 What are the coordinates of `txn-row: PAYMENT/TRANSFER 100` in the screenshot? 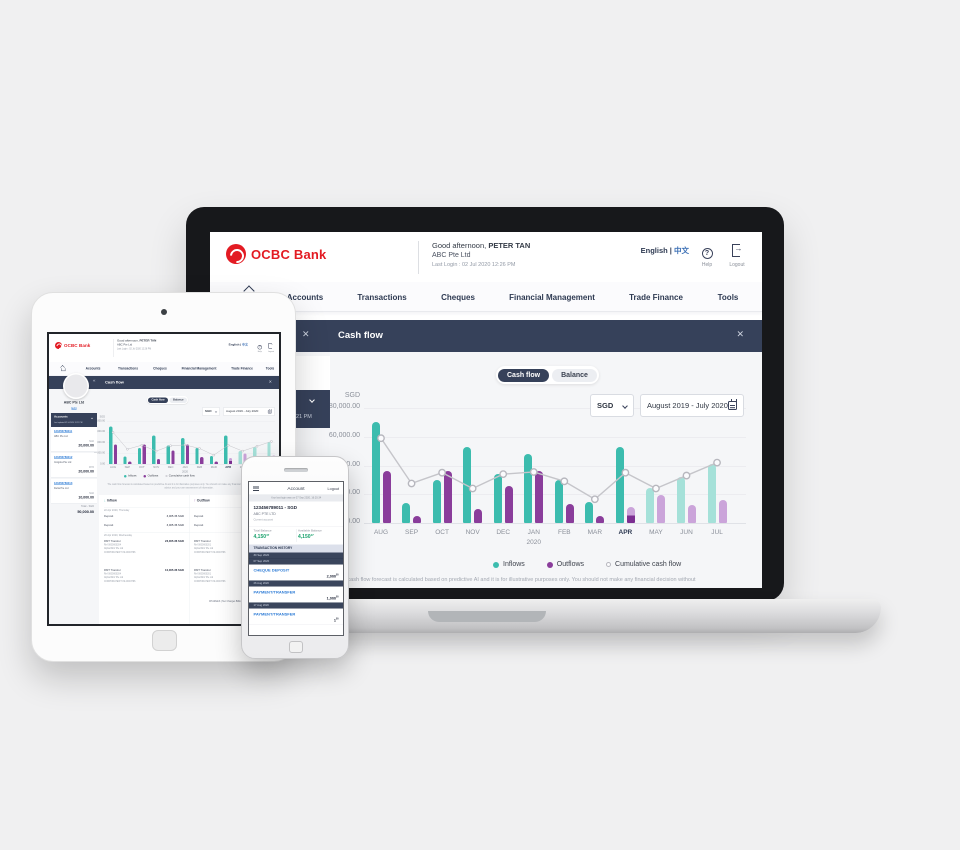 It's located at (296, 616).